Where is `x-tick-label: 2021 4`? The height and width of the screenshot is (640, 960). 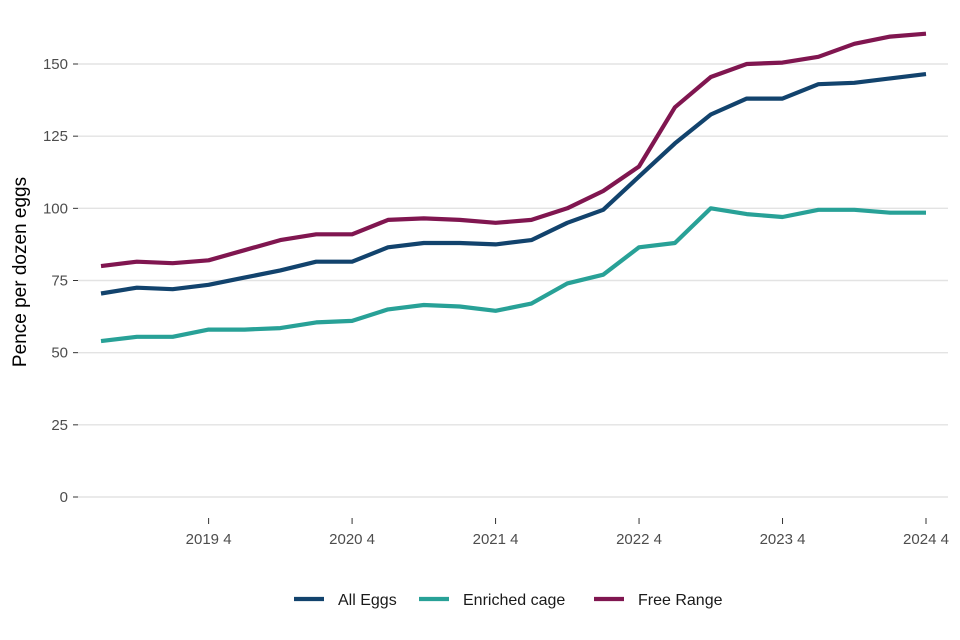 x-tick-label: 2021 4 is located at coordinates (496, 539).